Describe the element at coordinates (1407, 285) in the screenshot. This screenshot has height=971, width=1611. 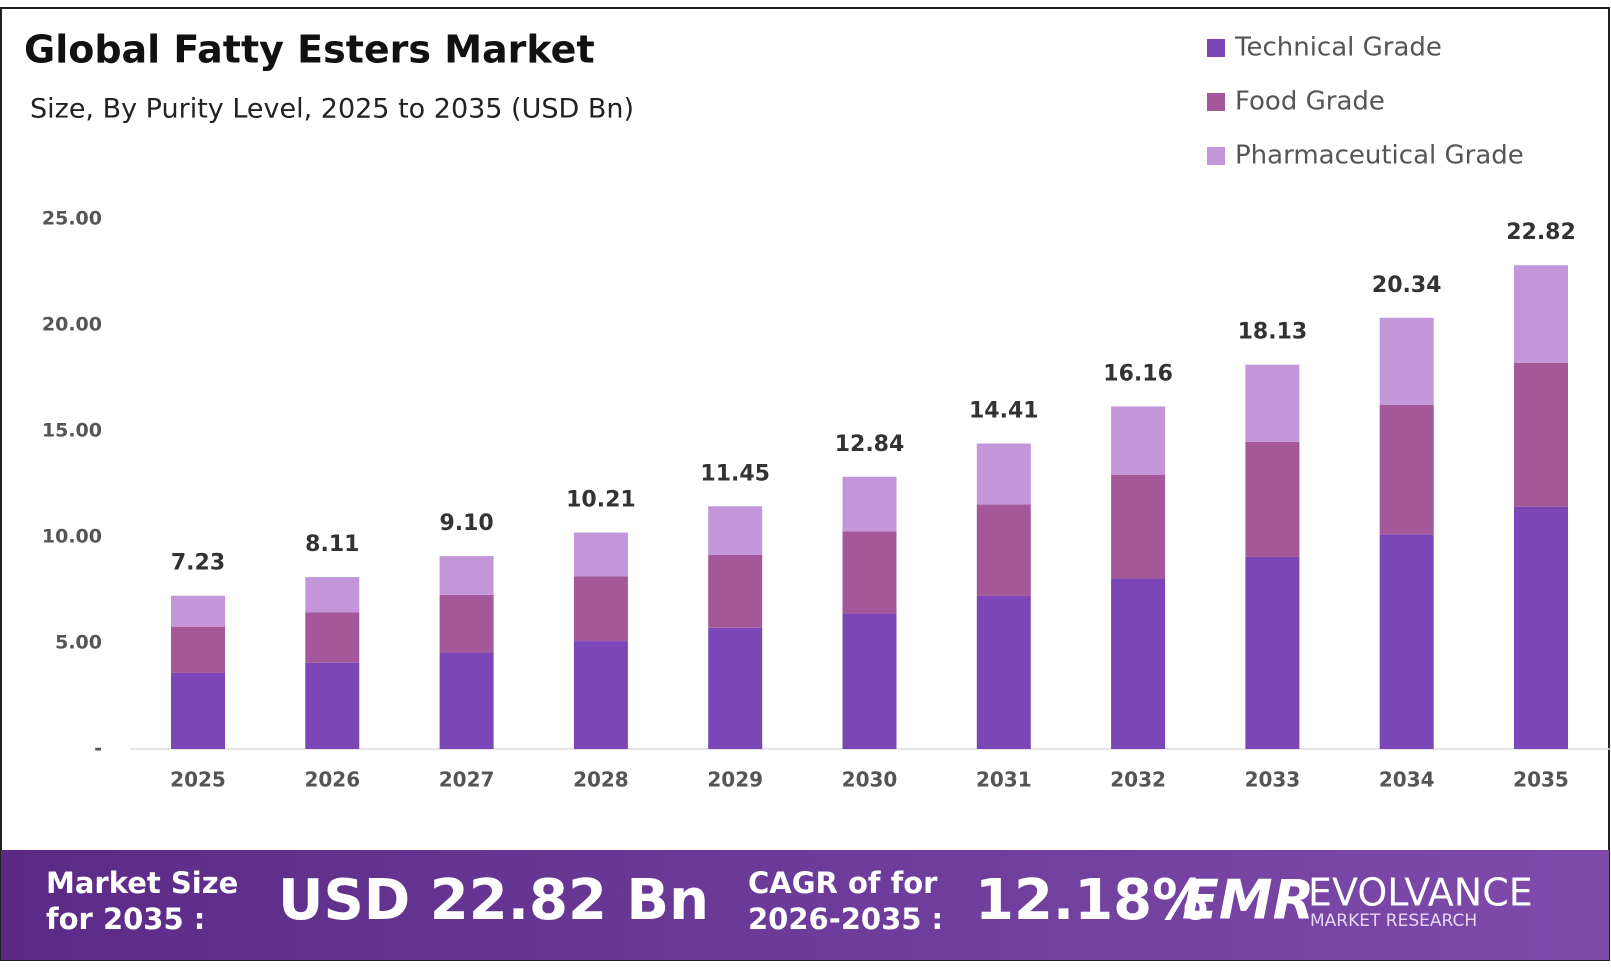
I see `total-label: 20.34` at that location.